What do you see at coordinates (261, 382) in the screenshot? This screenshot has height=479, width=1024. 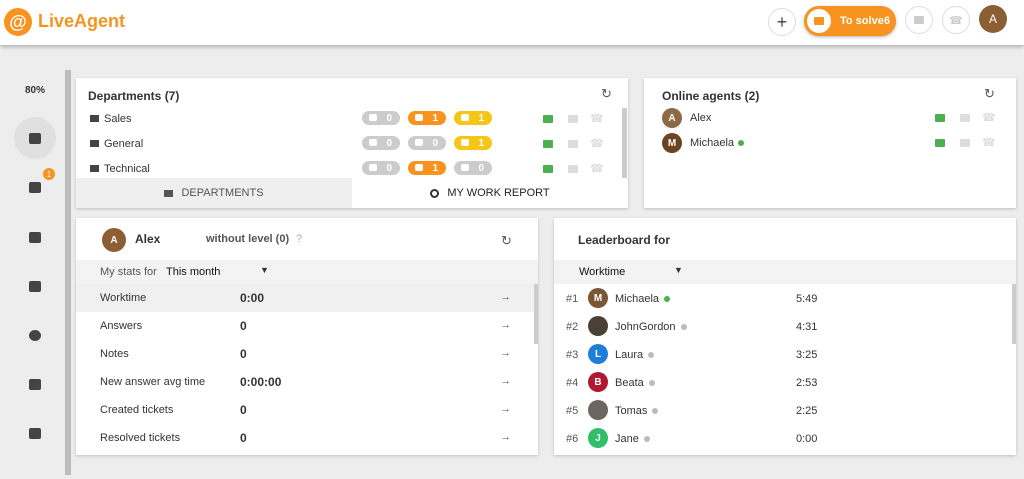 I see `stat-value: 0:00:00` at bounding box center [261, 382].